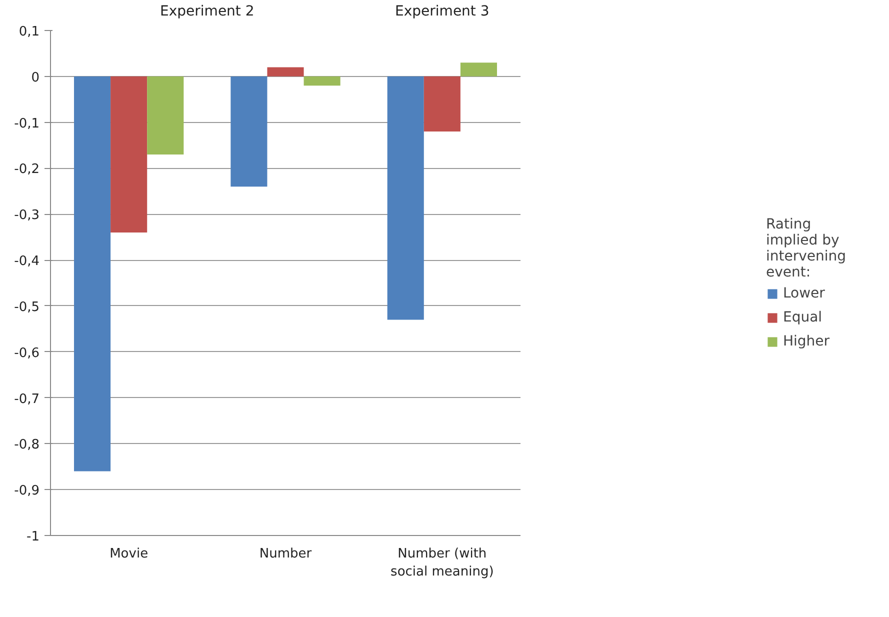 The image size is (889, 617). What do you see at coordinates (207, 12) in the screenshot?
I see `text: Experiment 2` at bounding box center [207, 12].